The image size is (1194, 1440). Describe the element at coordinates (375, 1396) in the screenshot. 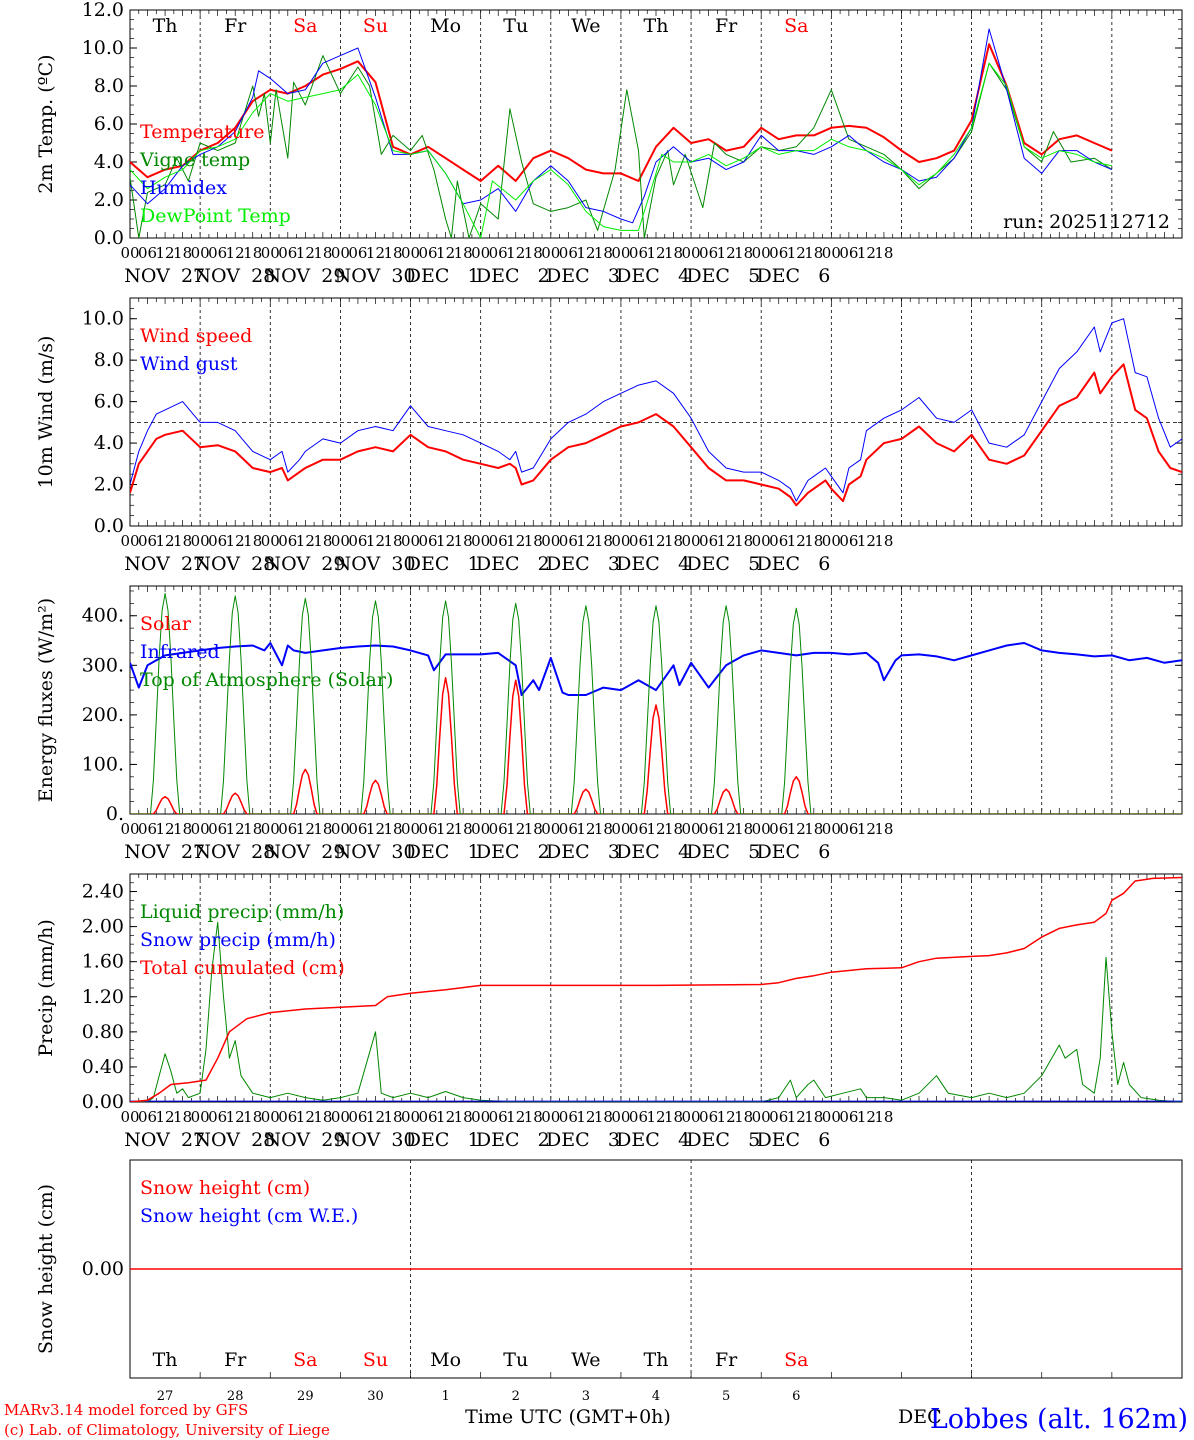

I see `date-day-label: 30` at that location.